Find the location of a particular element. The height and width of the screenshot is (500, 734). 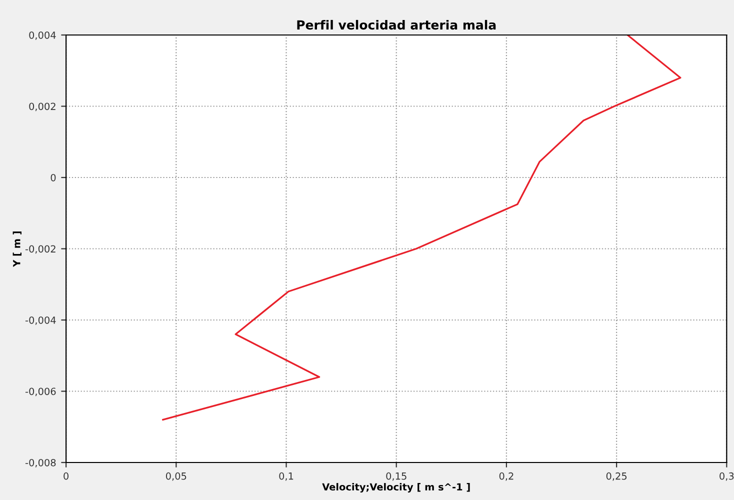

x-tick-label: 0 is located at coordinates (66, 476).